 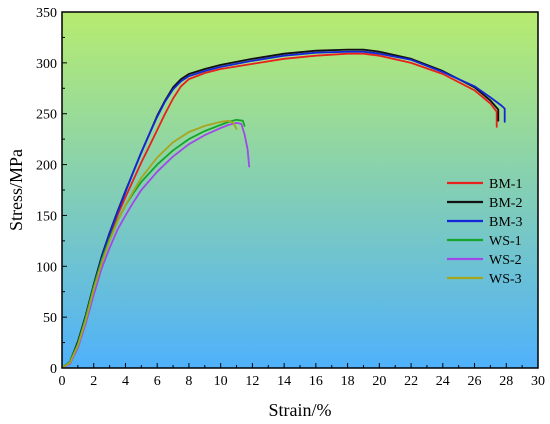 I want to click on y-tick-label: 100, so click(x=46, y=267).